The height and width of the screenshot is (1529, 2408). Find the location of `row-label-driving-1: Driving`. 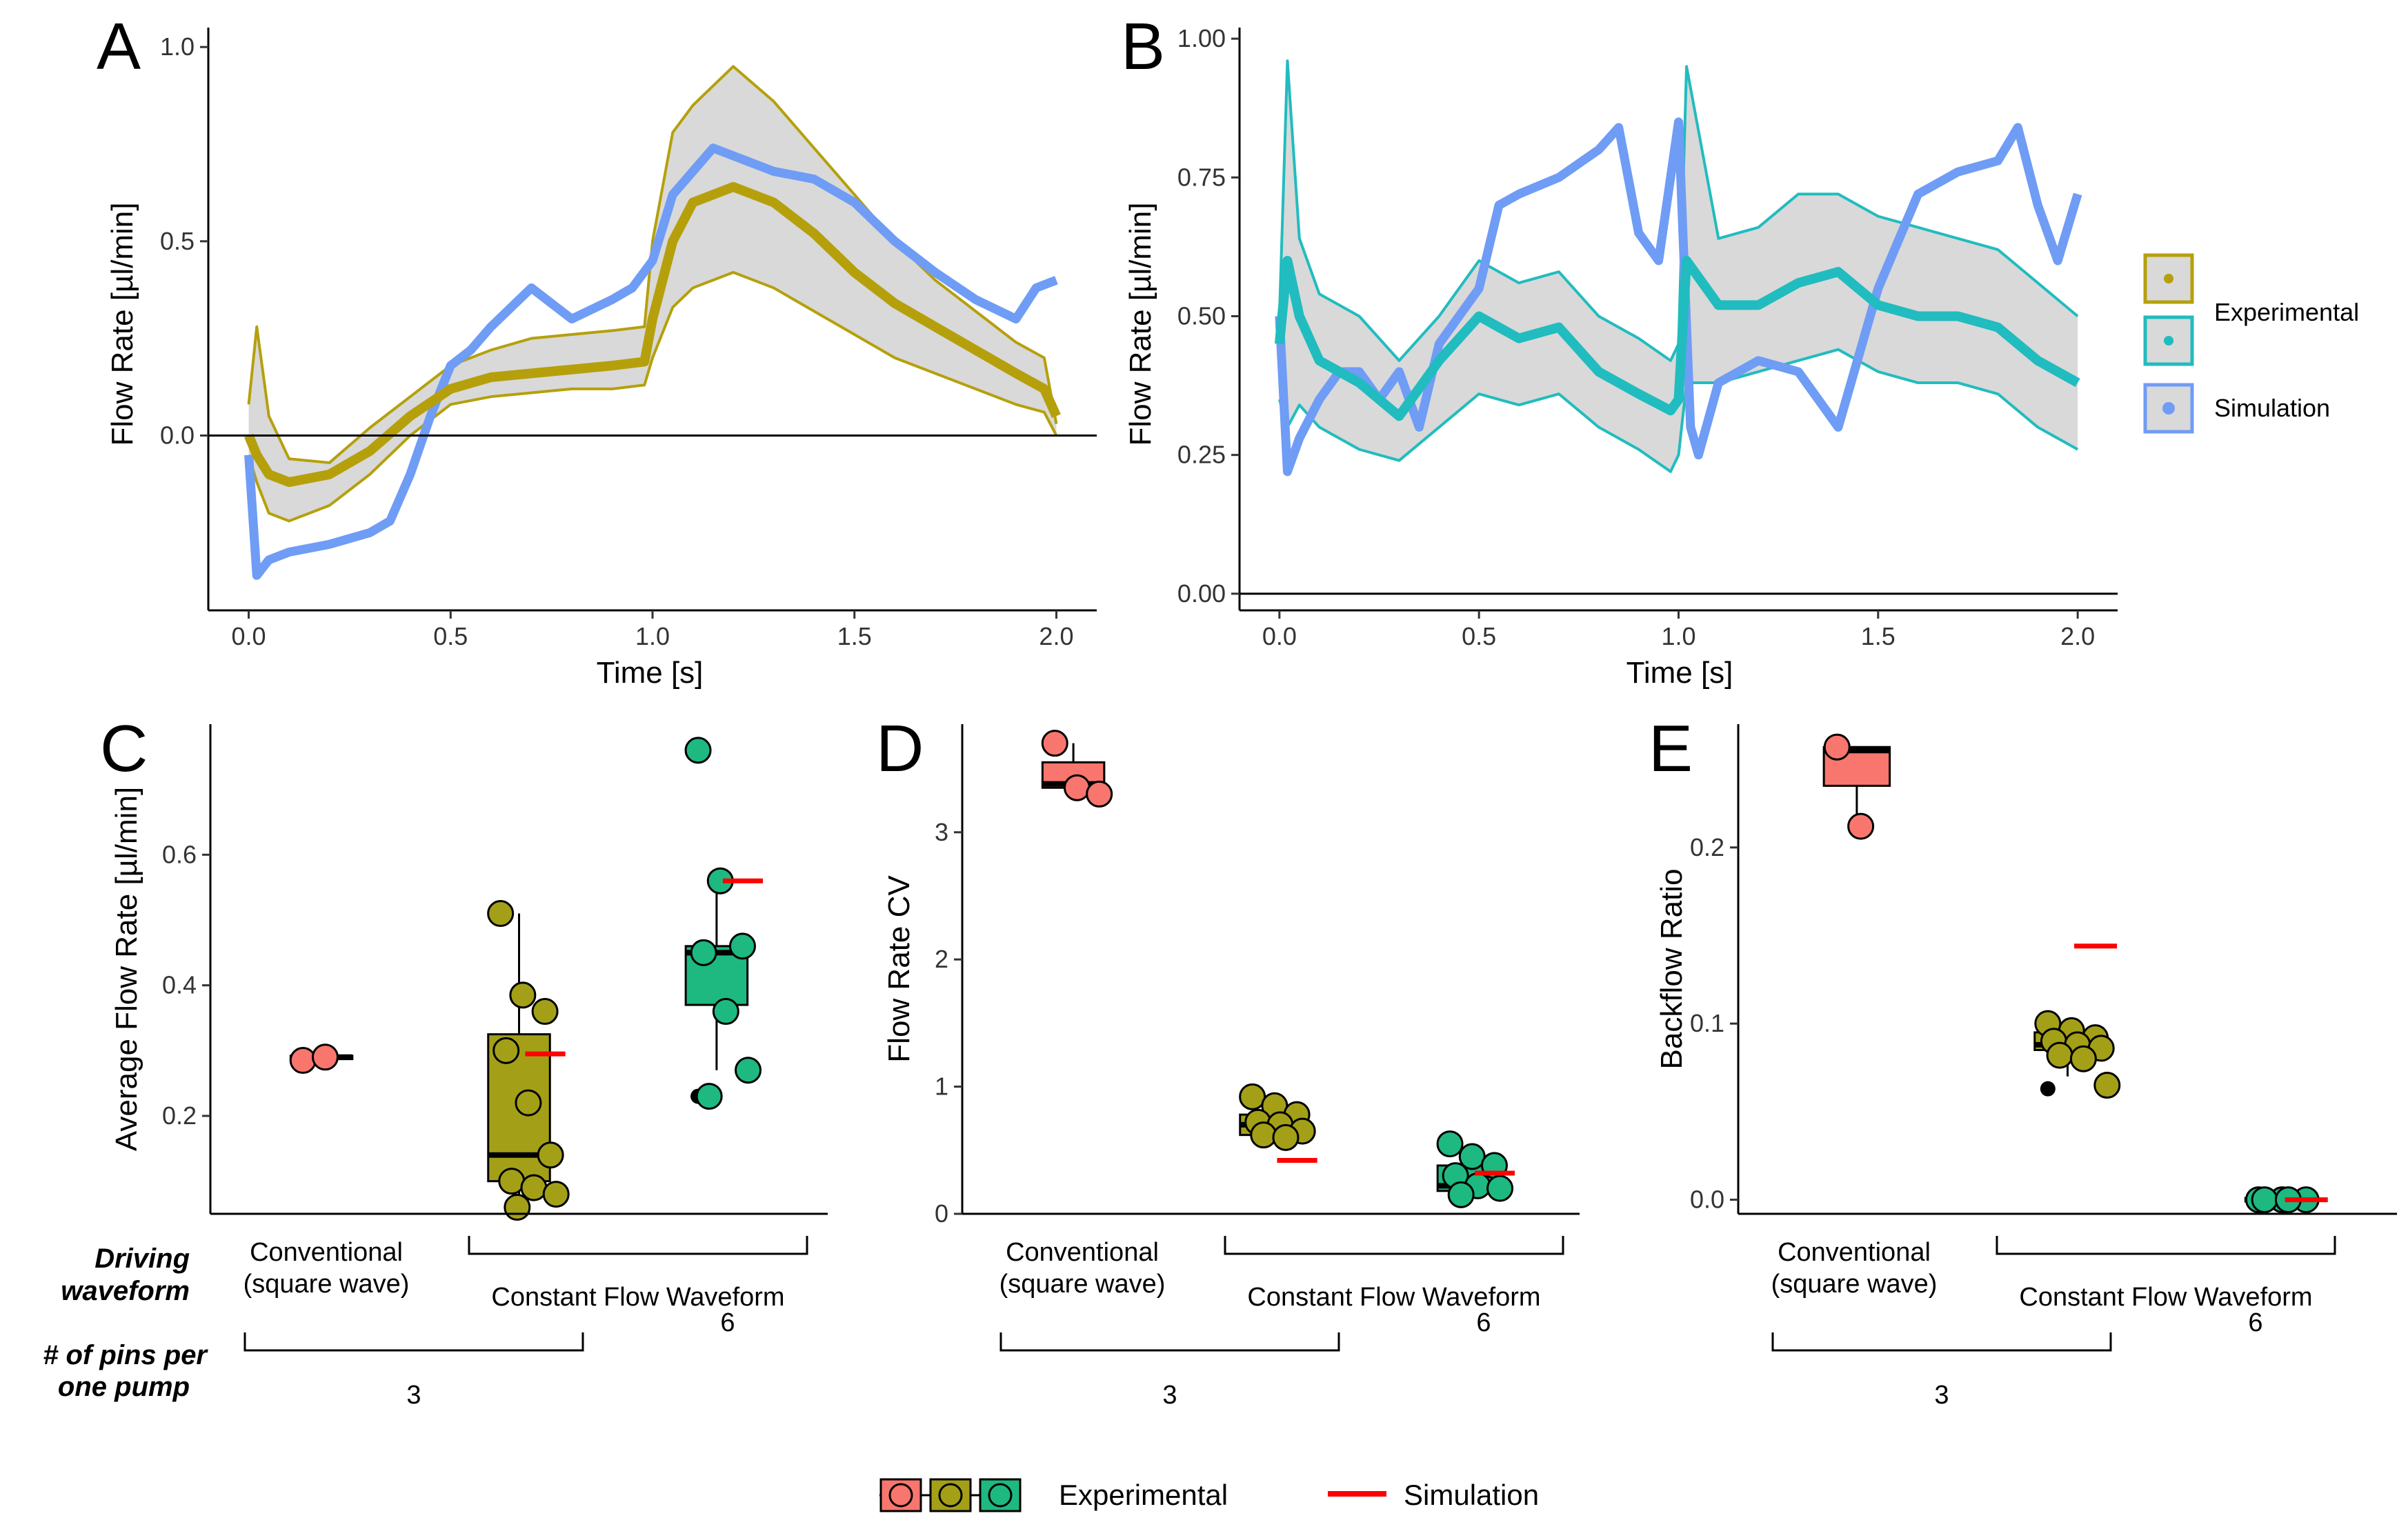

row-label-driving-1: Driving is located at coordinates (142, 1258).